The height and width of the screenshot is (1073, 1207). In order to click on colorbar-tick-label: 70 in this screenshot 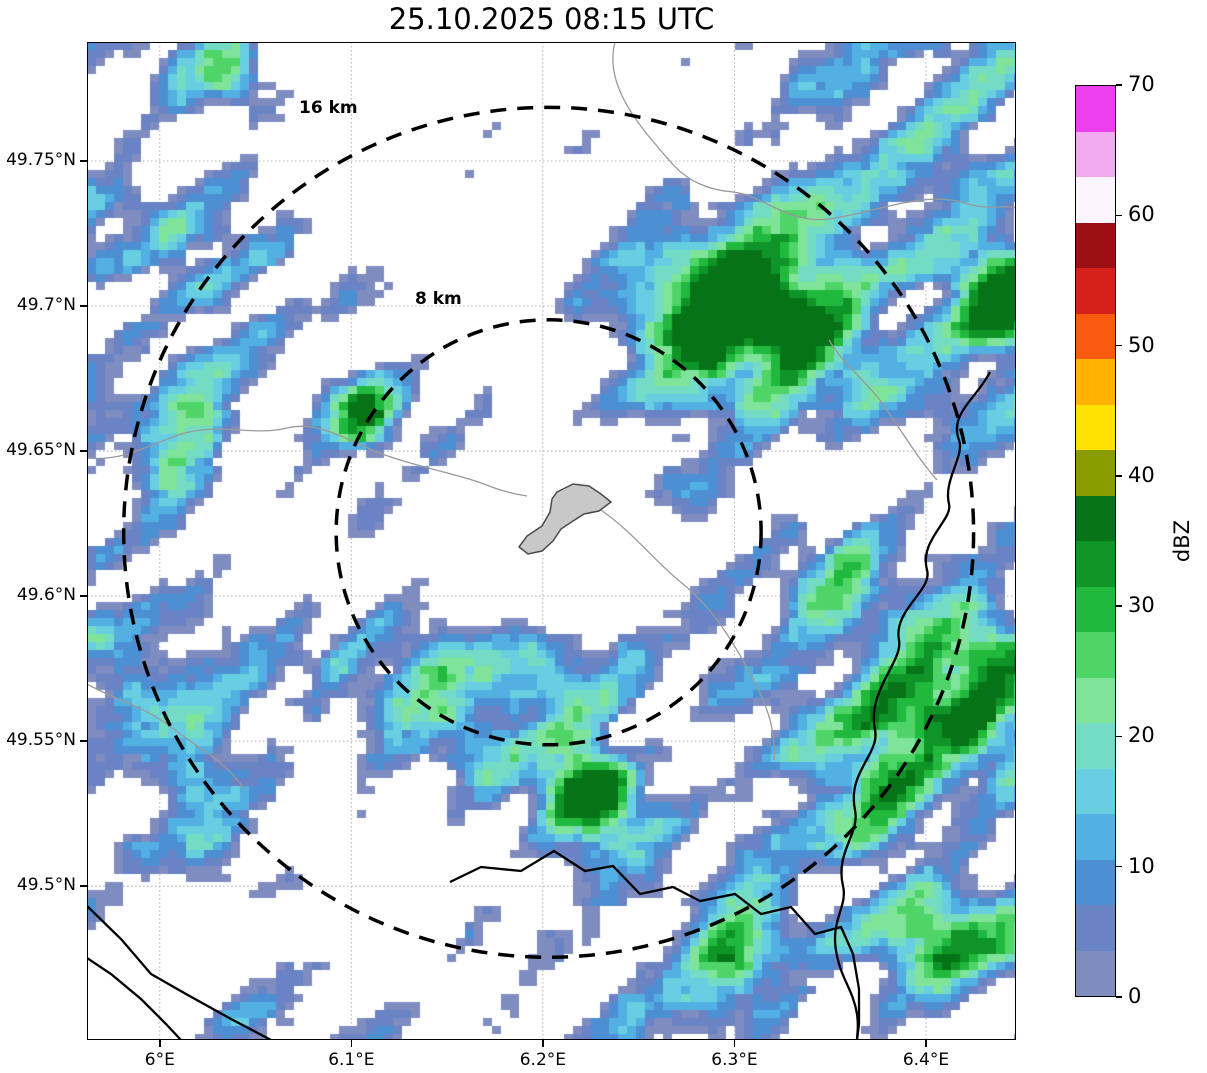, I will do `click(1141, 84)`.